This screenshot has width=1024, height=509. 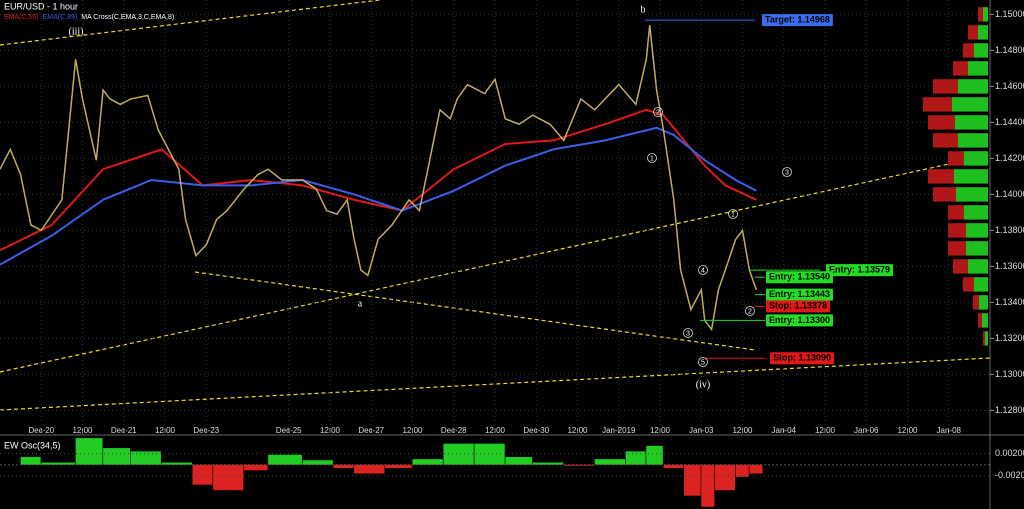 What do you see at coordinates (124, 430) in the screenshot?
I see `x-tick-label: Dec-21` at bounding box center [124, 430].